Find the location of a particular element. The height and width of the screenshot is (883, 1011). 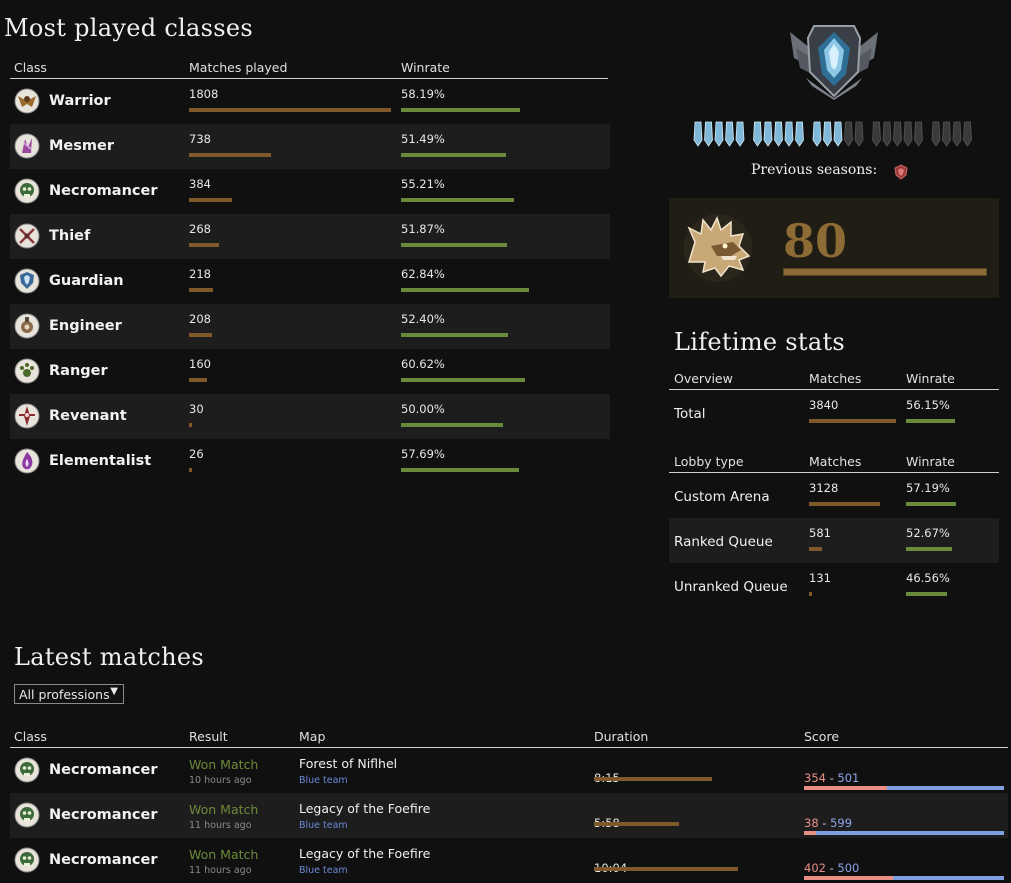

class-matches: 738 is located at coordinates (200, 139).